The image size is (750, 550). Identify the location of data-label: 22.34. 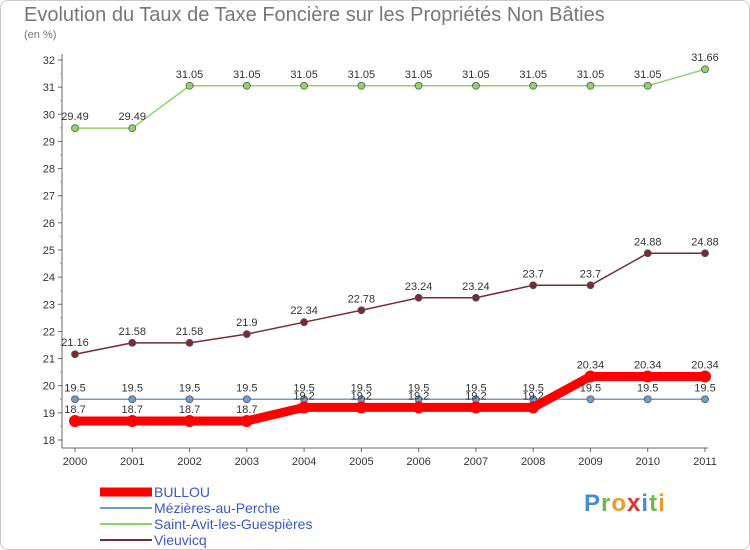
(304, 311).